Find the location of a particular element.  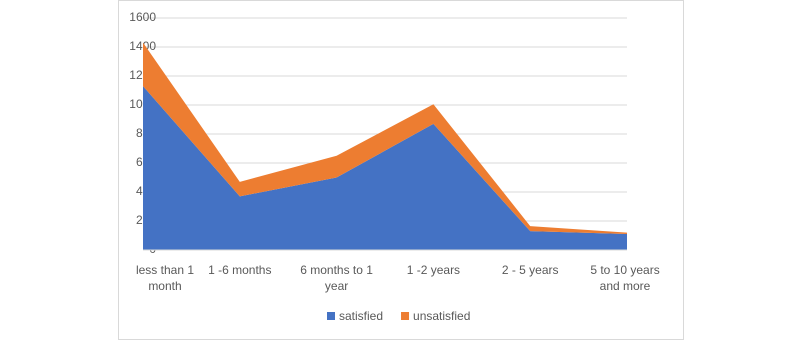

legend-label: unsatisfied is located at coordinates (441, 316).